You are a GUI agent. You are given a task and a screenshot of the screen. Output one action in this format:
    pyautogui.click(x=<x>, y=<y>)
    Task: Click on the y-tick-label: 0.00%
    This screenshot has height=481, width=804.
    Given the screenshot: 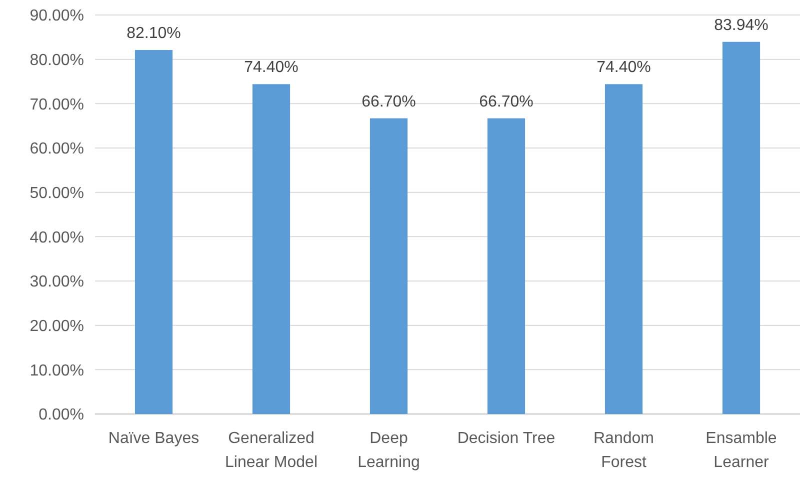 What is the action you would take?
    pyautogui.click(x=61, y=415)
    